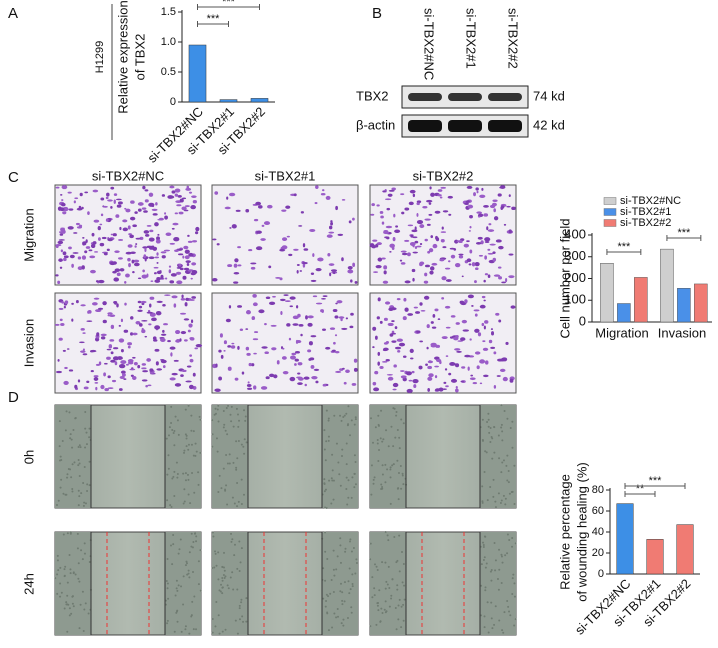  Describe the element at coordinates (610, 212) in the screenshot. I see `legend-swatch` at that location.